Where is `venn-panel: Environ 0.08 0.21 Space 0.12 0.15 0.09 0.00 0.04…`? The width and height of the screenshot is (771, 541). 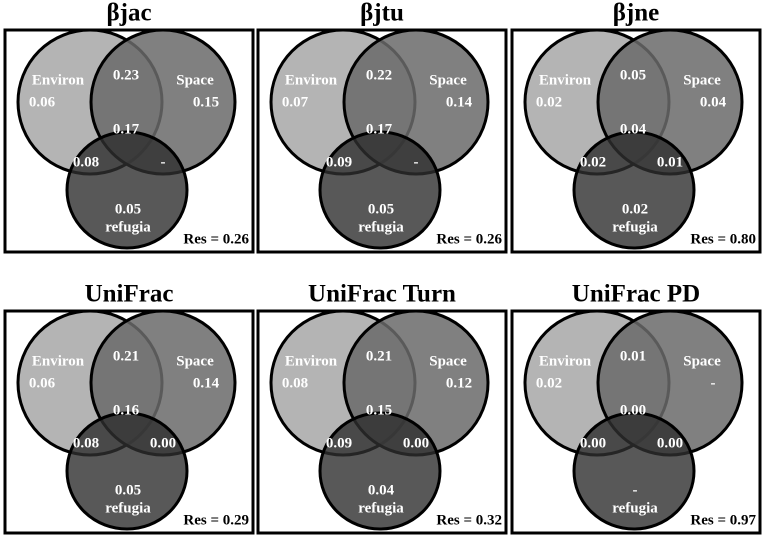
venn-panel: Environ 0.08 0.21 Space 0.12 0.15 0.09 0.00 0.04… is located at coordinates (382, 422).